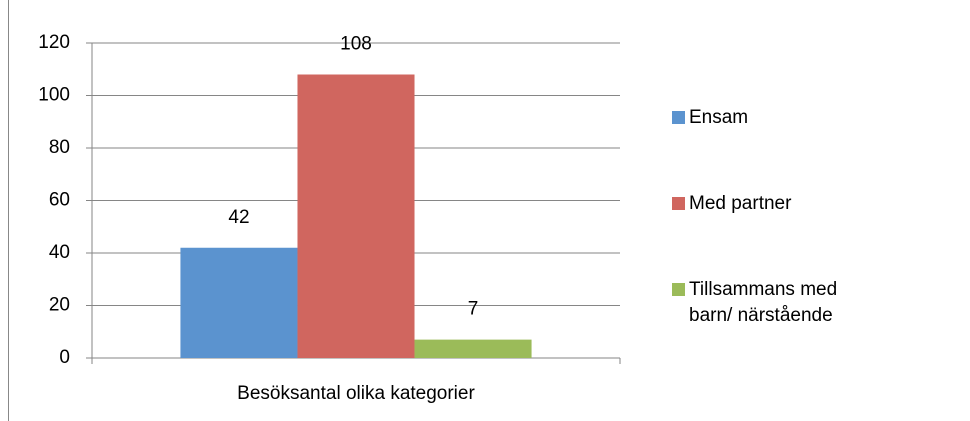 This screenshot has width=970, height=421. Describe the element at coordinates (763, 302) in the screenshot. I see `legend-label: Tillsammans med barn/ närstående` at that location.